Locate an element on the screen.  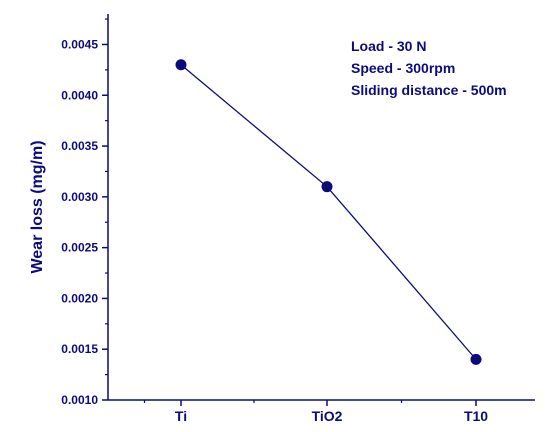
y-tick-label: 0.0025 is located at coordinates (79, 248).